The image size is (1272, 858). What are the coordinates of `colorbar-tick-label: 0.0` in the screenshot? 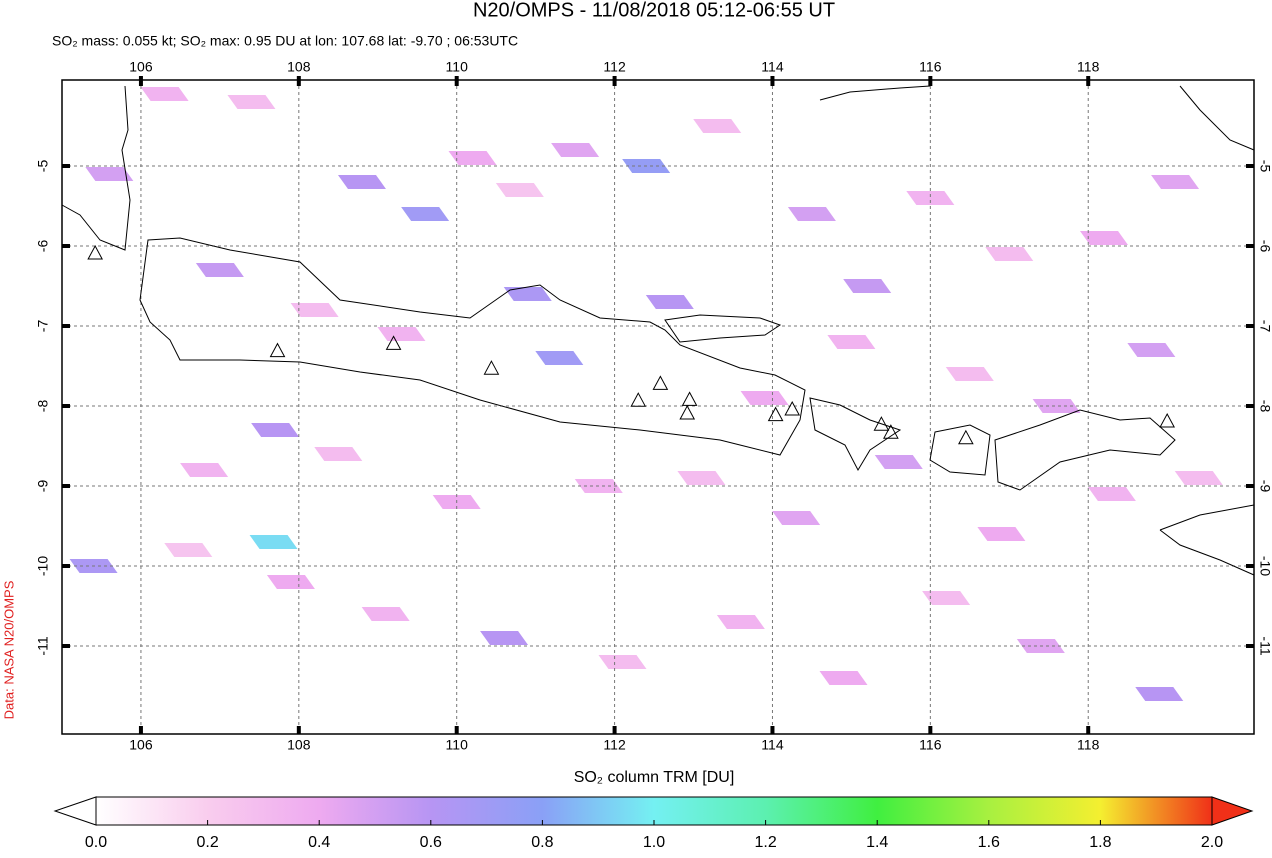 It's located at (96, 842).